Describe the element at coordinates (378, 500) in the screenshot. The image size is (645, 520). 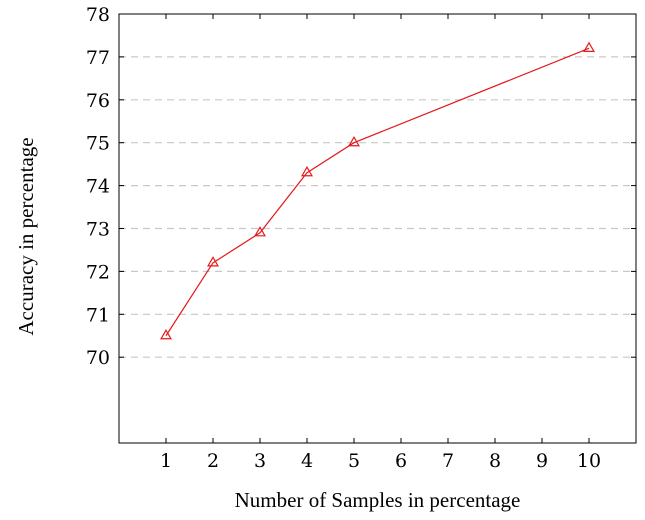
I see `x-axis-title: Number of Samples in percentage` at that location.